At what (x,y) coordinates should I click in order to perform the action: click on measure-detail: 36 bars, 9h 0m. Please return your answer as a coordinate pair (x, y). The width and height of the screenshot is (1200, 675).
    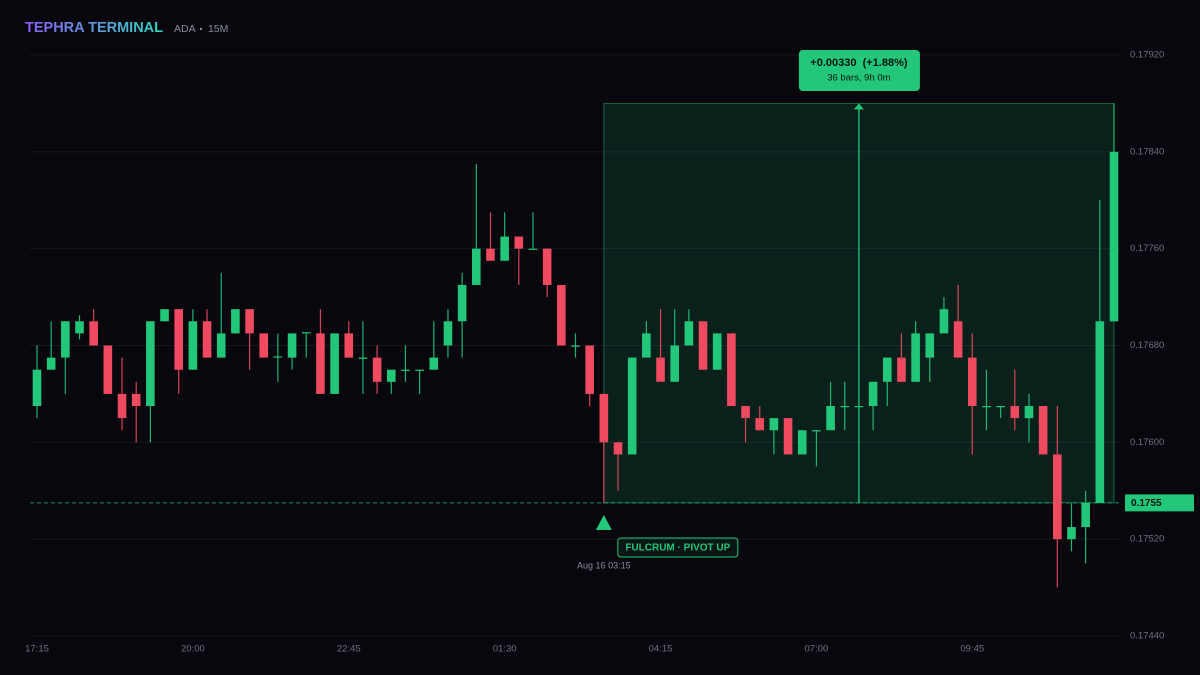
    Looking at the image, I should click on (858, 78).